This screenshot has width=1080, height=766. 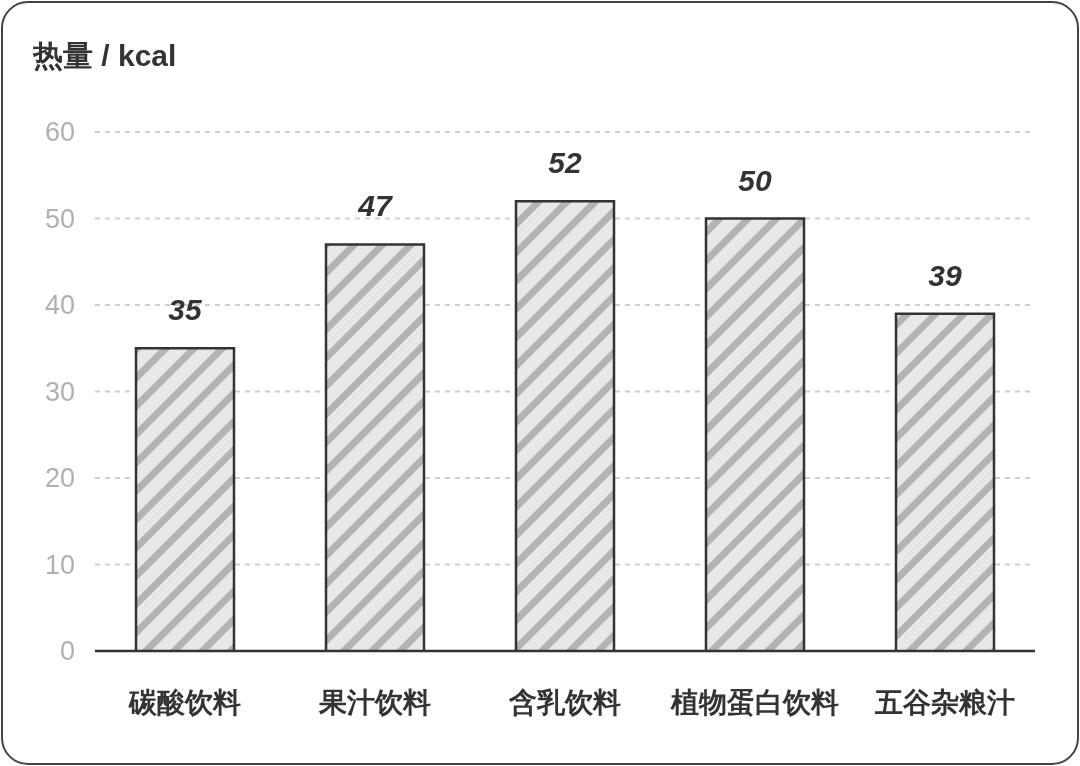 I want to click on y-tick-label: 50, so click(x=59, y=218).